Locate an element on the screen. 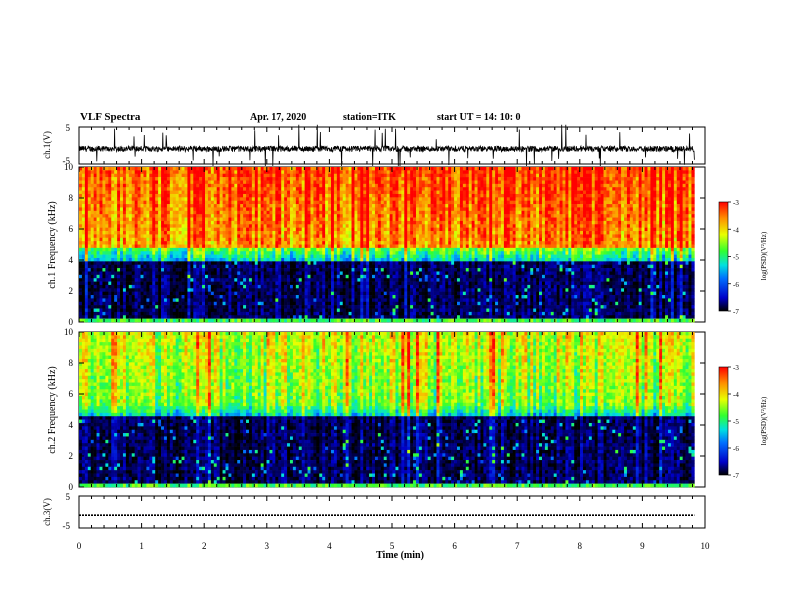 The width and height of the screenshot is (792, 612). spec1-ytick: 8 is located at coordinates (71, 198).